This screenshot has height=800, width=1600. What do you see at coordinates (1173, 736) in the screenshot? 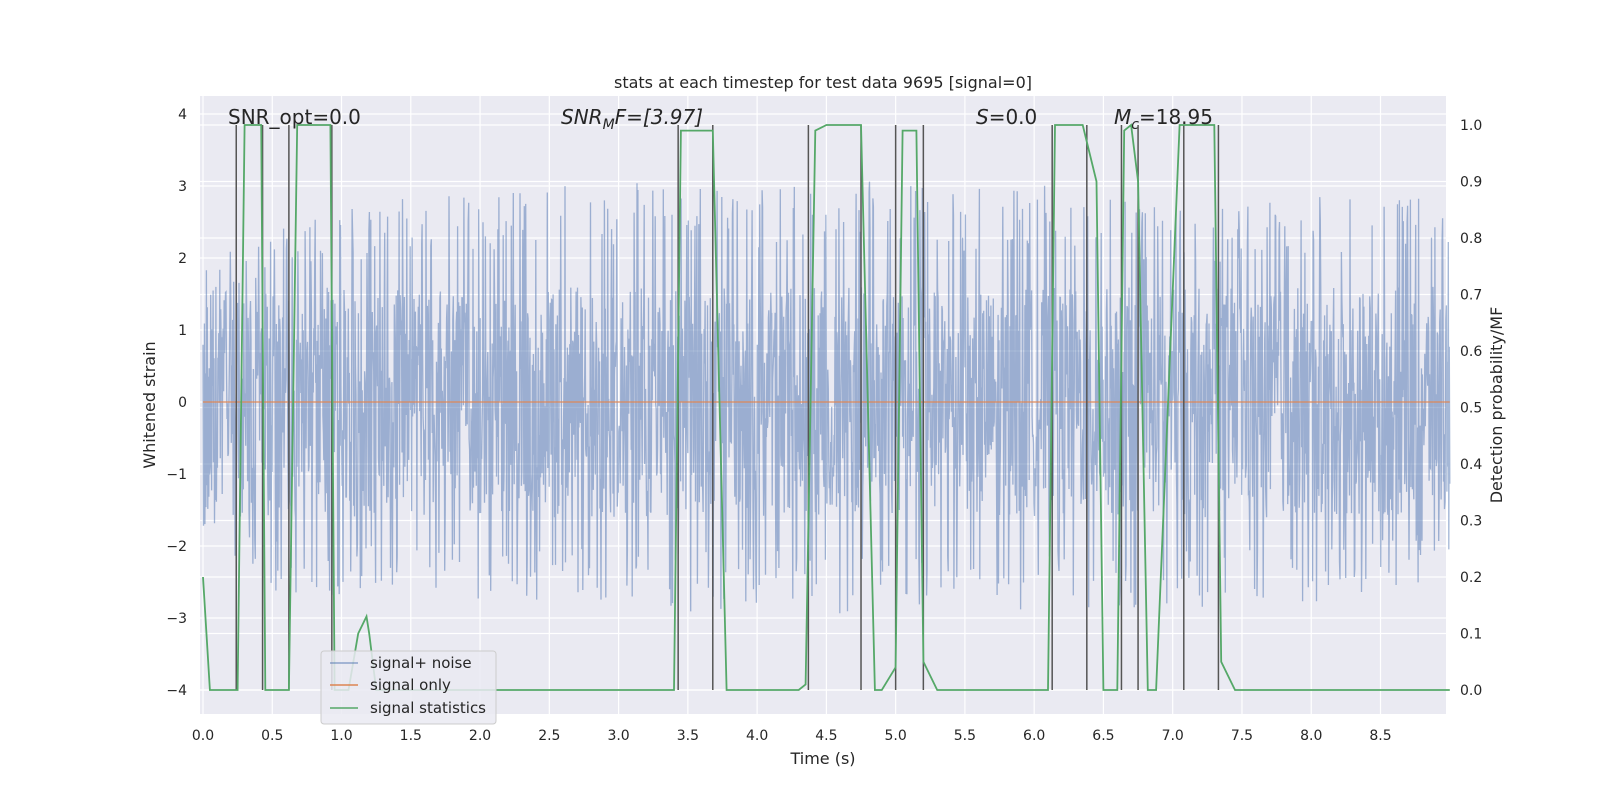
I see `x-tick-label: 7.0` at bounding box center [1173, 736].